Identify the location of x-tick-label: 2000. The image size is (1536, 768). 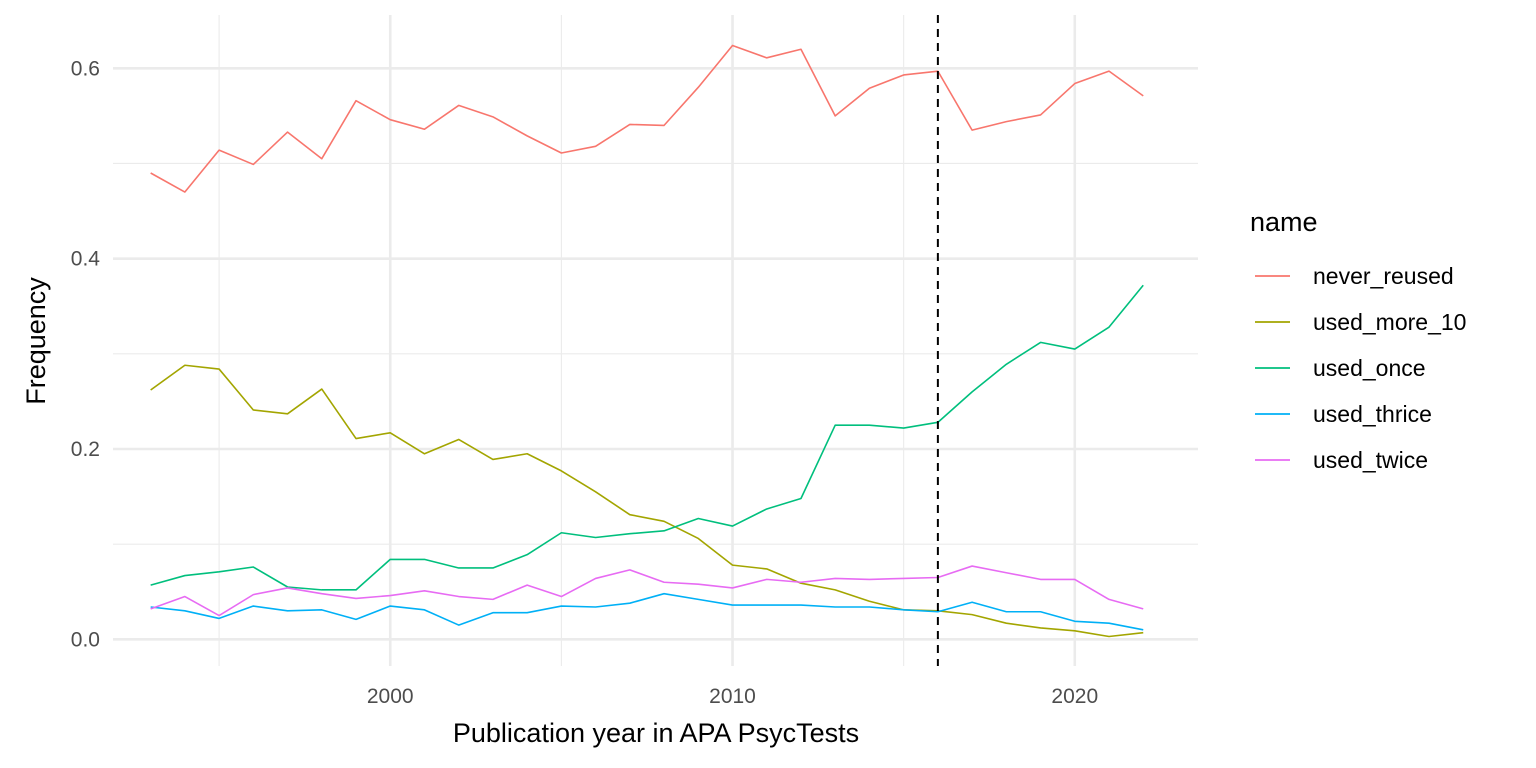
(390, 696).